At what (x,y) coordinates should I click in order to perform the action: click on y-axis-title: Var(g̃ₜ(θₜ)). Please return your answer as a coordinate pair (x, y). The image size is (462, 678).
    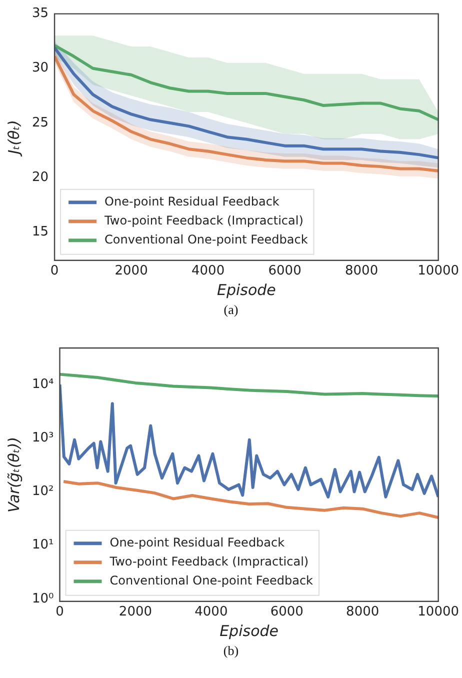
    Looking at the image, I should click on (13, 474).